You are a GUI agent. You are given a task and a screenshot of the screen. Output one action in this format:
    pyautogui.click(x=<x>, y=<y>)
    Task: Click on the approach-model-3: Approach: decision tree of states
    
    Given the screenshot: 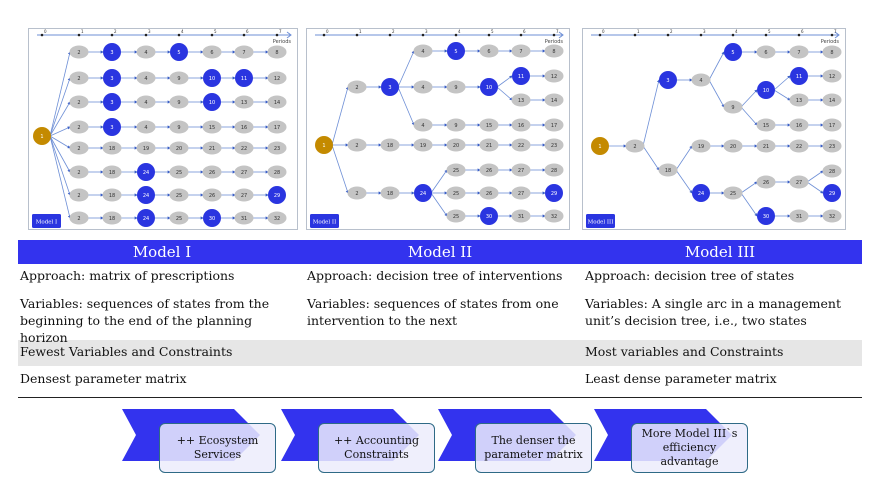 What is the action you would take?
    pyautogui.click(x=690, y=275)
    